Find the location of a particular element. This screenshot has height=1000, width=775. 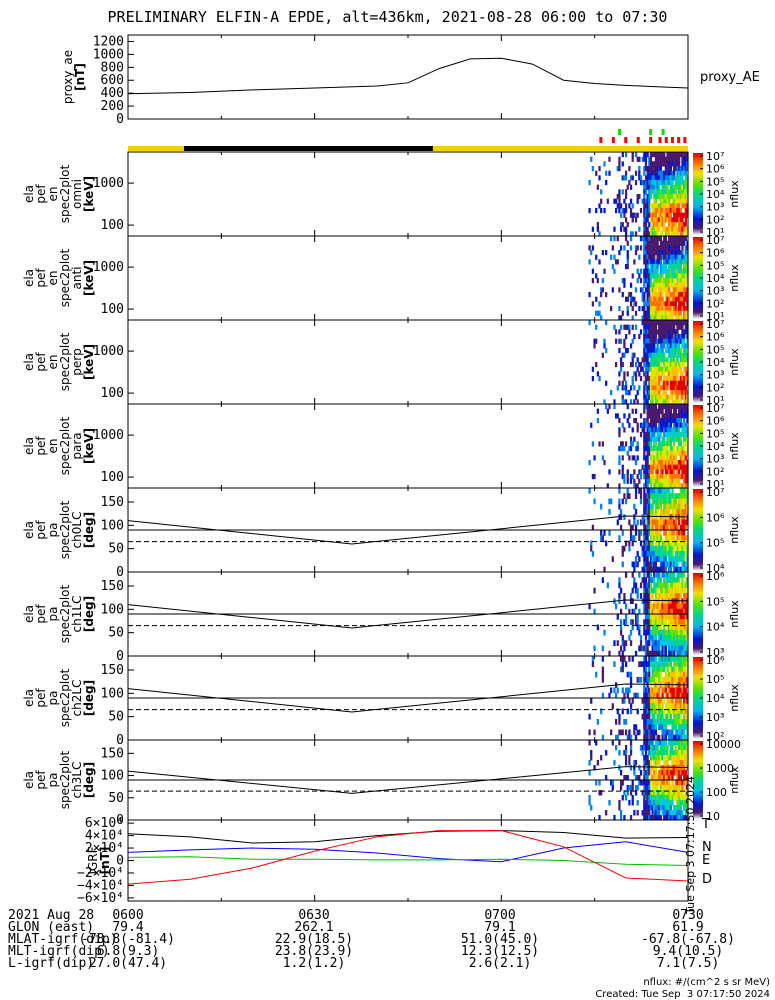

ephemeris-value: 51.0(45.0) is located at coordinates (500, 939).